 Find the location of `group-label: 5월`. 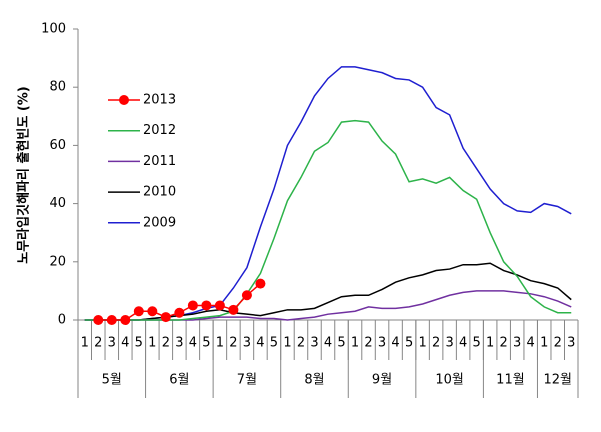

group-label: 5월 is located at coordinates (112, 380).